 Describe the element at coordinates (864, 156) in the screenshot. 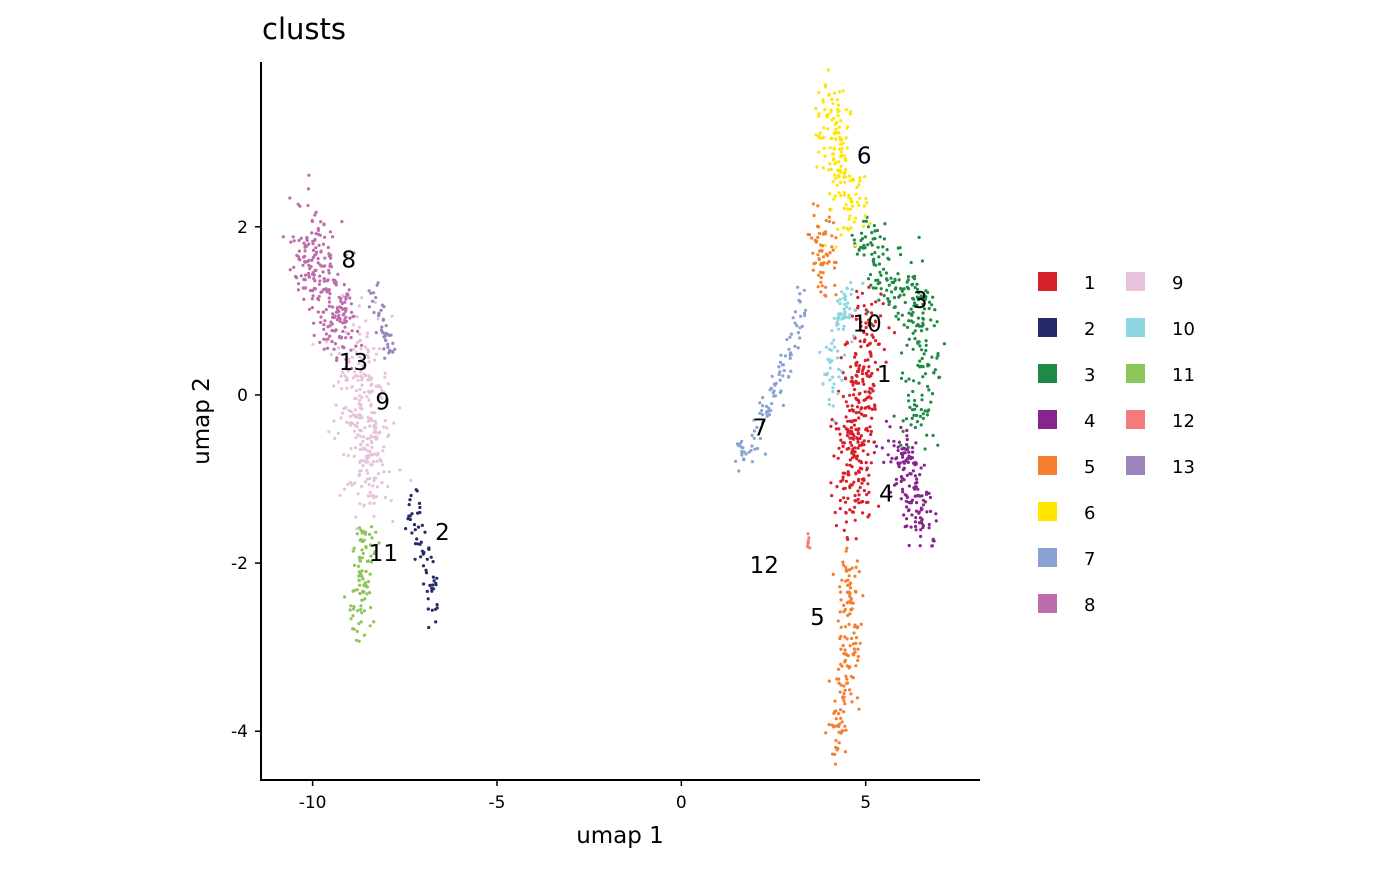

I see `cluster-label-6: 6` at that location.